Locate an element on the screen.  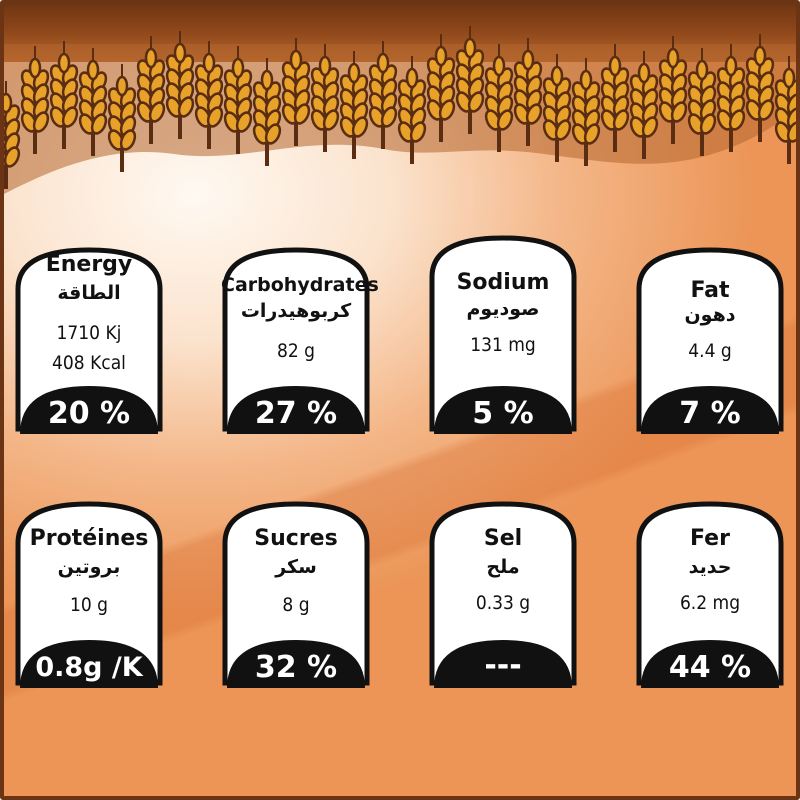
energy-card-shape is located at coordinates (89, 340).